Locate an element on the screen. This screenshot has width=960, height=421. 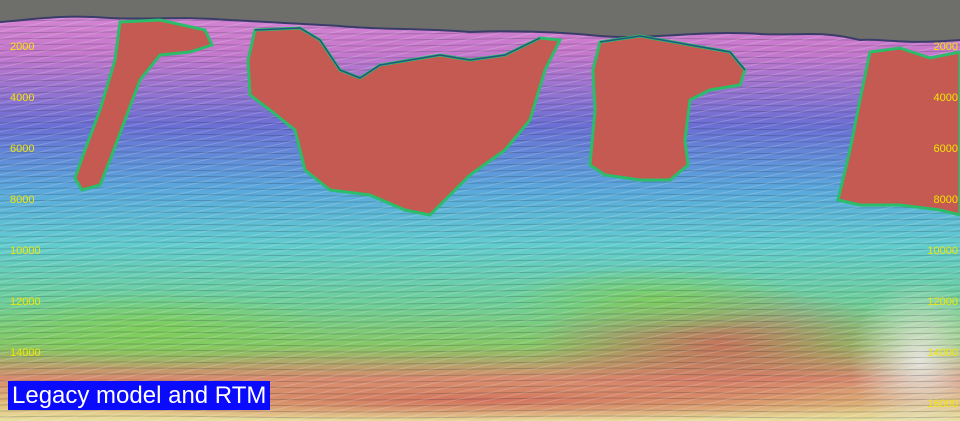
depth-label-left-2000: 2000 is located at coordinates (22, 47).